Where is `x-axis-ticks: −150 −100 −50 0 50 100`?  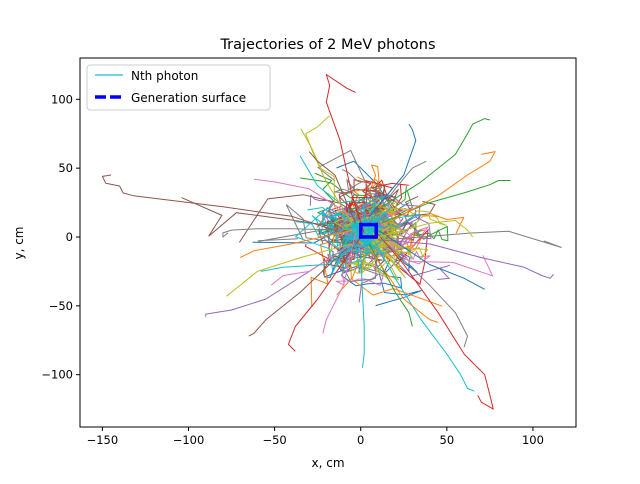
x-axis-ticks: −150 −100 −50 0 50 100 is located at coordinates (315, 437).